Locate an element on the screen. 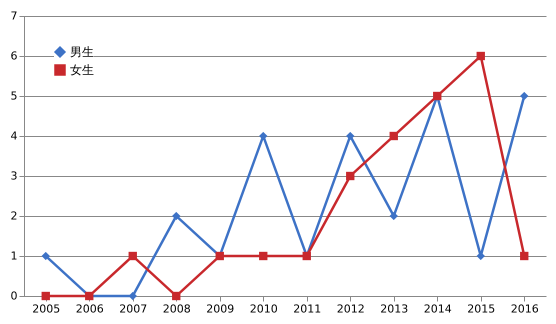 This screenshot has height=324, width=556. y-tick-label: 2 is located at coordinates (14, 216).